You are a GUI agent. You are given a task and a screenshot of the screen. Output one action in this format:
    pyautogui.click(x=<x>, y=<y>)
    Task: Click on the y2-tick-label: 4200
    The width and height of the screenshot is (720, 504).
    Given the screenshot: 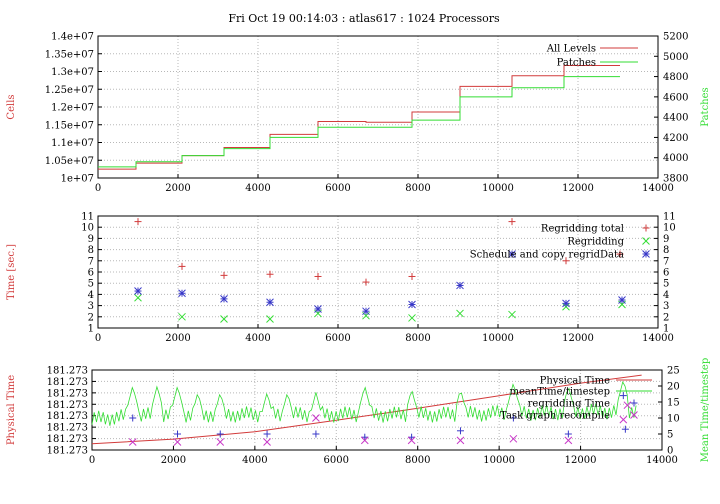 What is the action you would take?
    pyautogui.click(x=675, y=138)
    